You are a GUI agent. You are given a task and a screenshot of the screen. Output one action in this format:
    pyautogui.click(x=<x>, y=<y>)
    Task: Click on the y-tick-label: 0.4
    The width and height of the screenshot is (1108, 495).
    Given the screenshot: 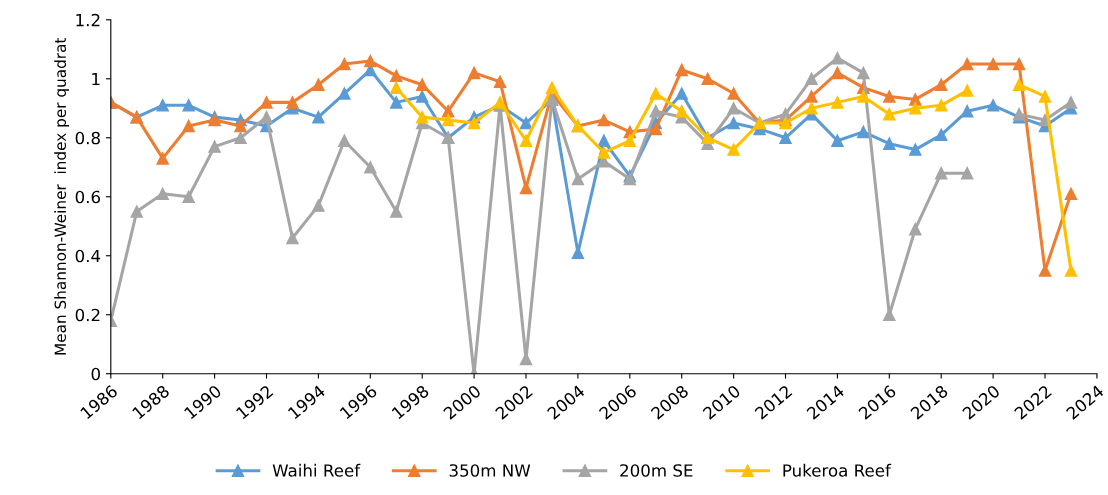 What is the action you would take?
    pyautogui.click(x=88, y=256)
    